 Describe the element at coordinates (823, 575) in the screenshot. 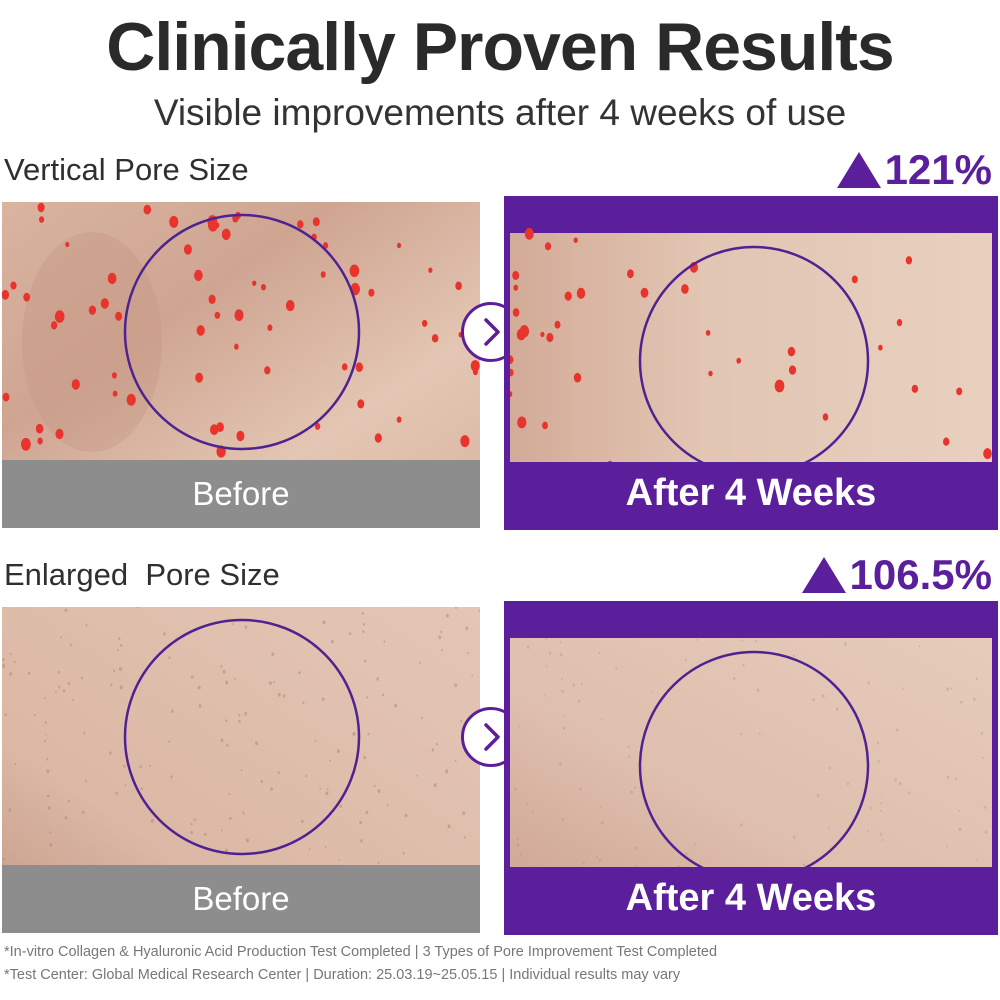

I see `triangle-up-icon` at that location.